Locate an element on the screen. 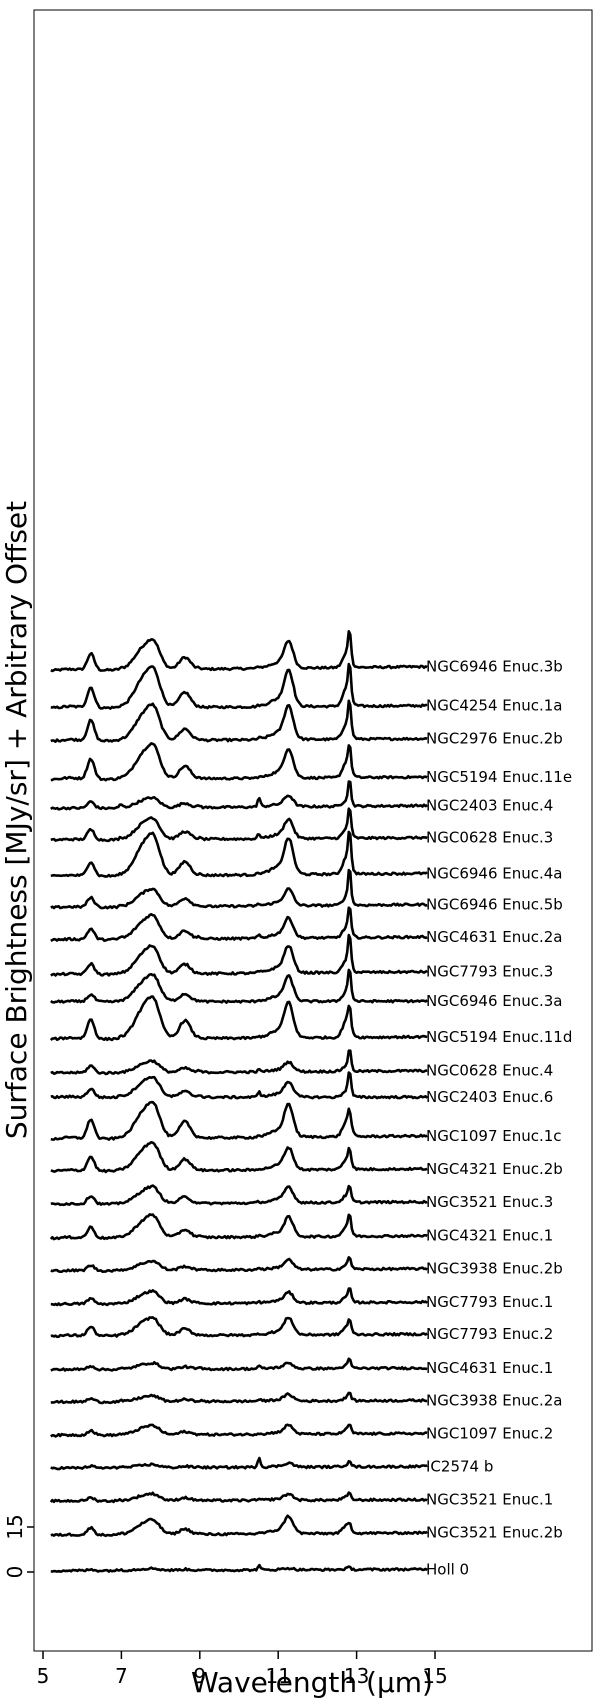 The height and width of the screenshot is (1704, 602). series-label: NGC4321 Enuc.2b is located at coordinates (494, 1169).